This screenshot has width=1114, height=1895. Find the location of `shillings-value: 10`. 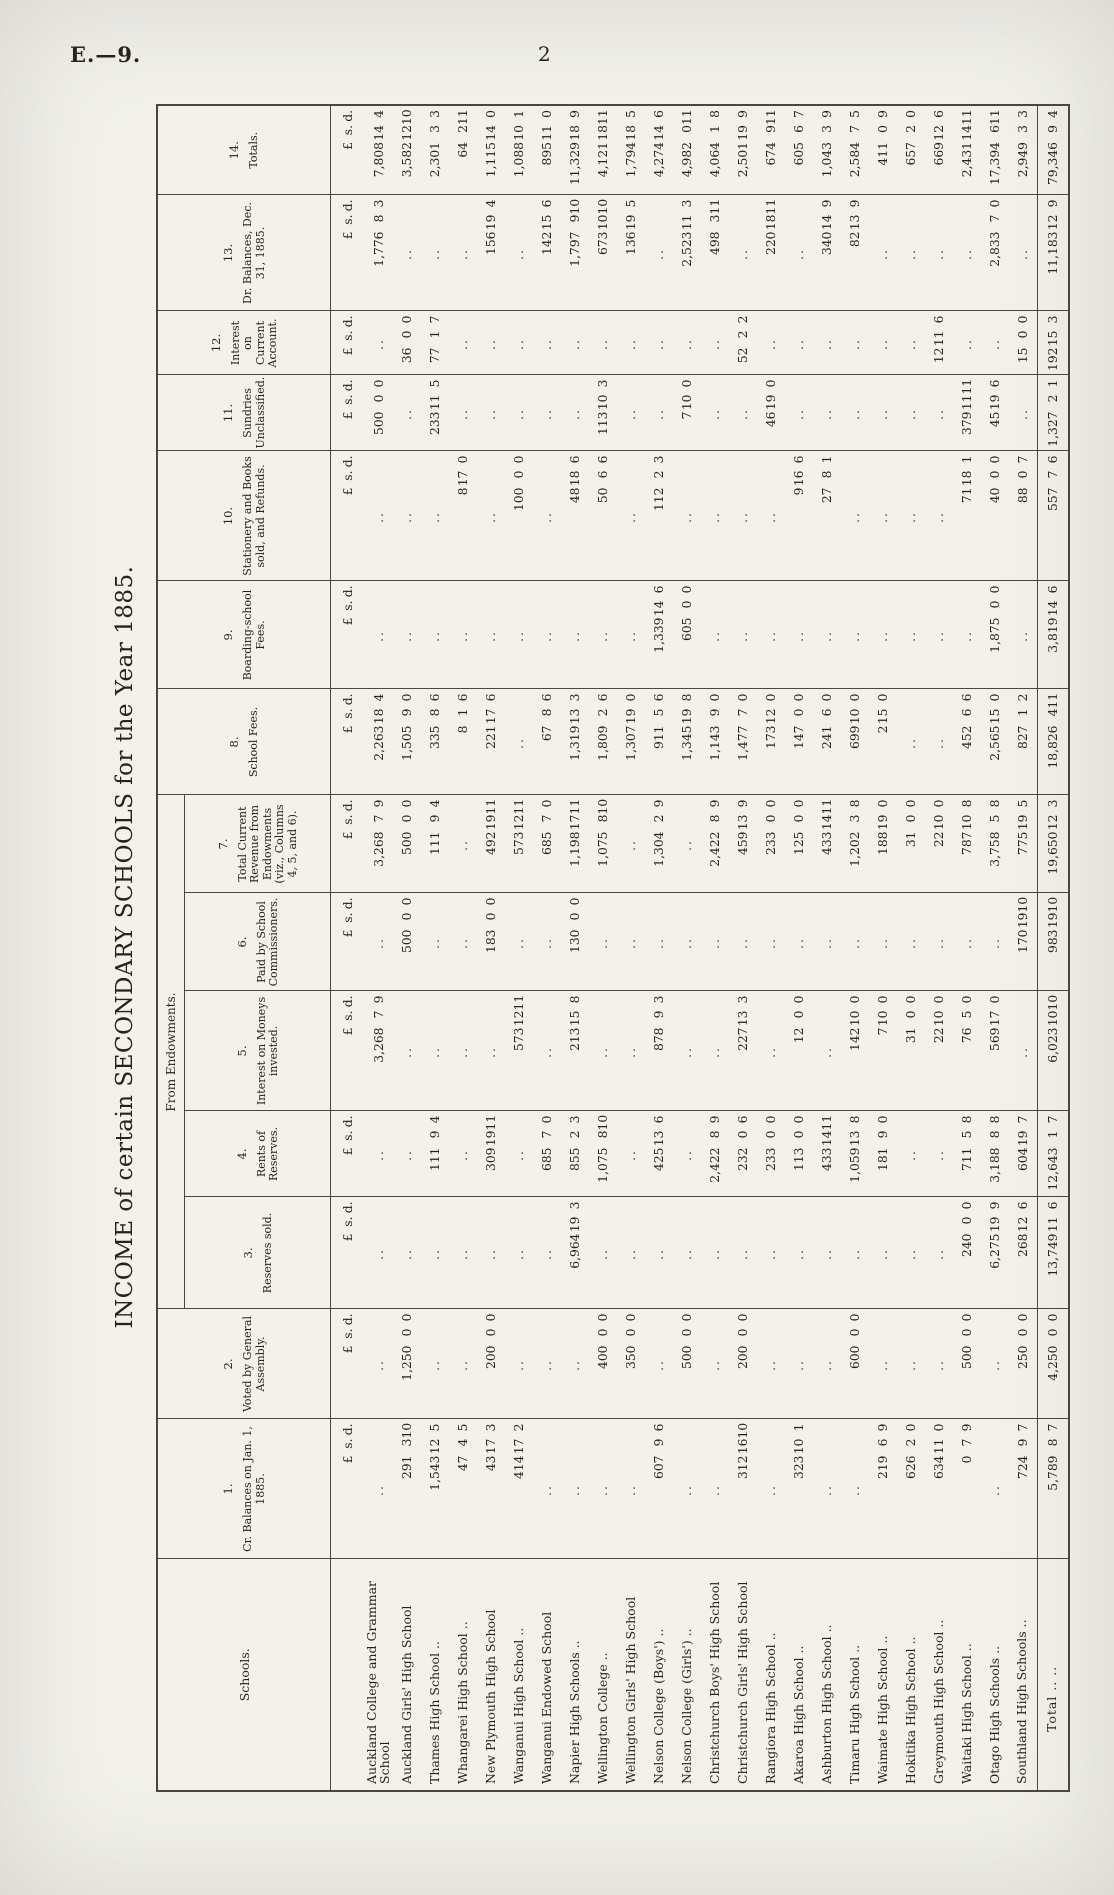

shillings-value: 10 is located at coordinates (939, 1018).